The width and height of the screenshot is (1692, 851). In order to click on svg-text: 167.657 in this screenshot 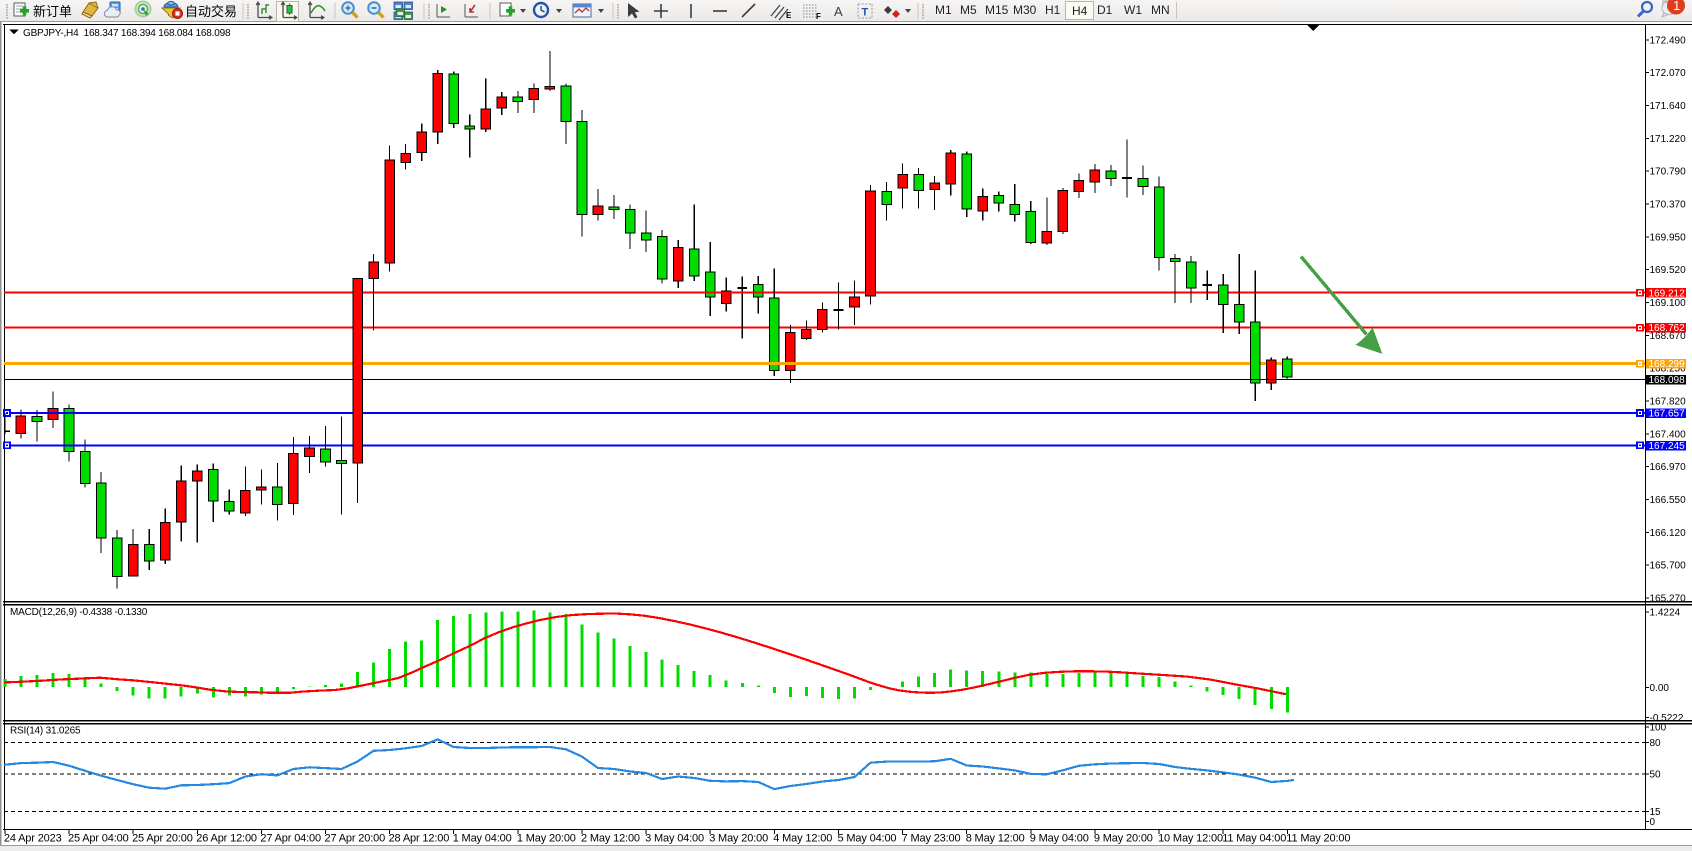, I will do `click(1667, 414)`.